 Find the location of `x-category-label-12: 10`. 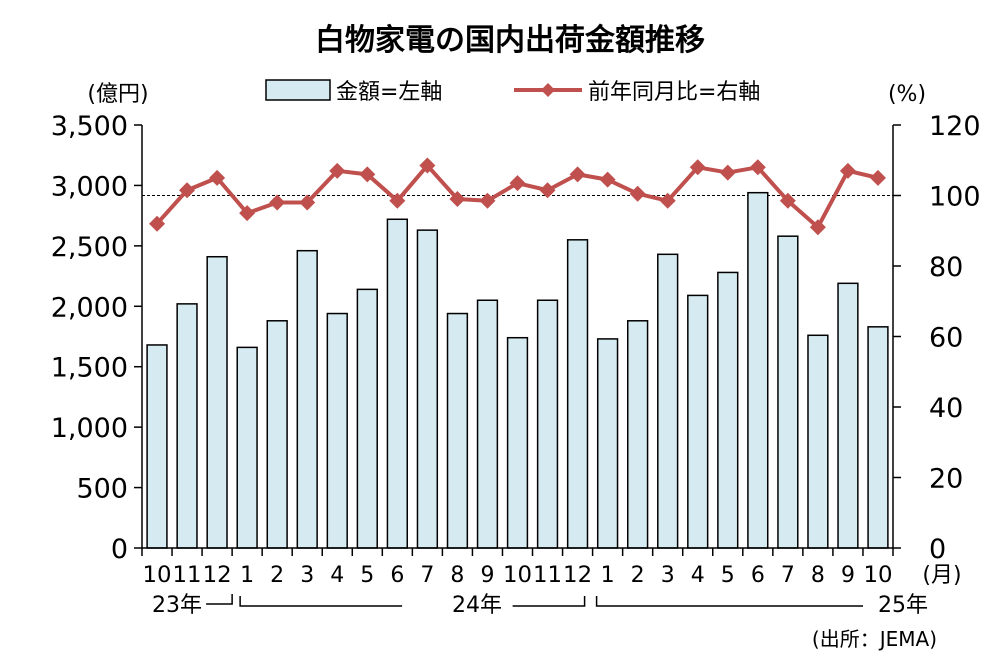

x-category-label-12: 10 is located at coordinates (517, 575).